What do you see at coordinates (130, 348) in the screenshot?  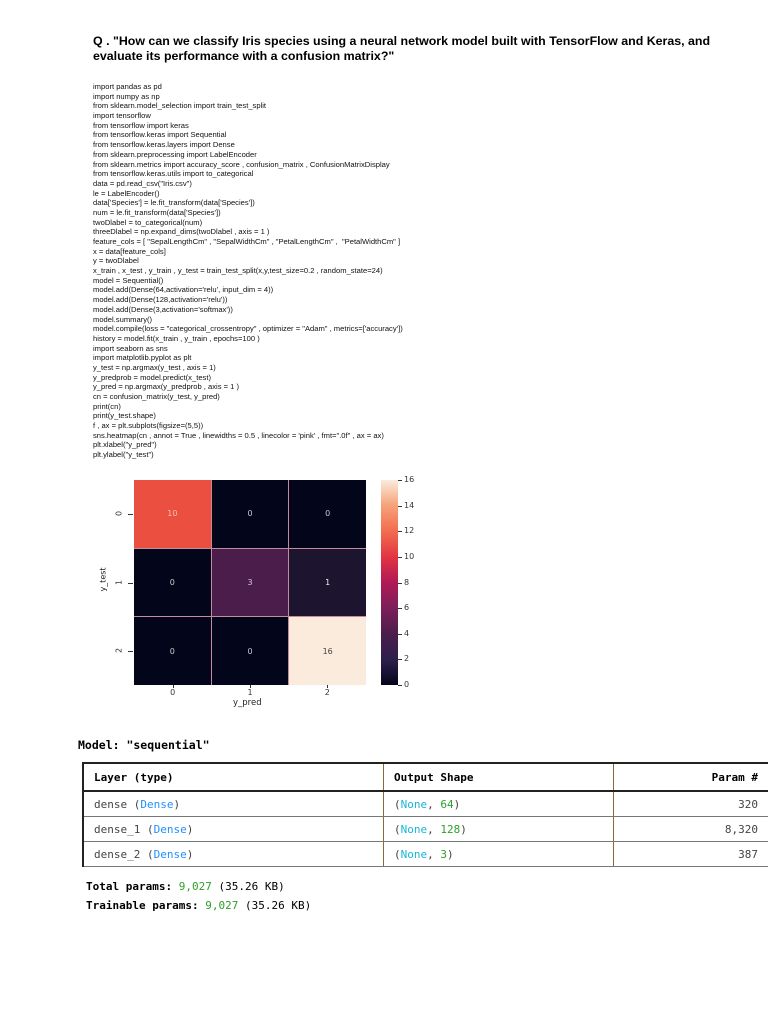 I see `code-line: import seaborn as sns` at bounding box center [130, 348].